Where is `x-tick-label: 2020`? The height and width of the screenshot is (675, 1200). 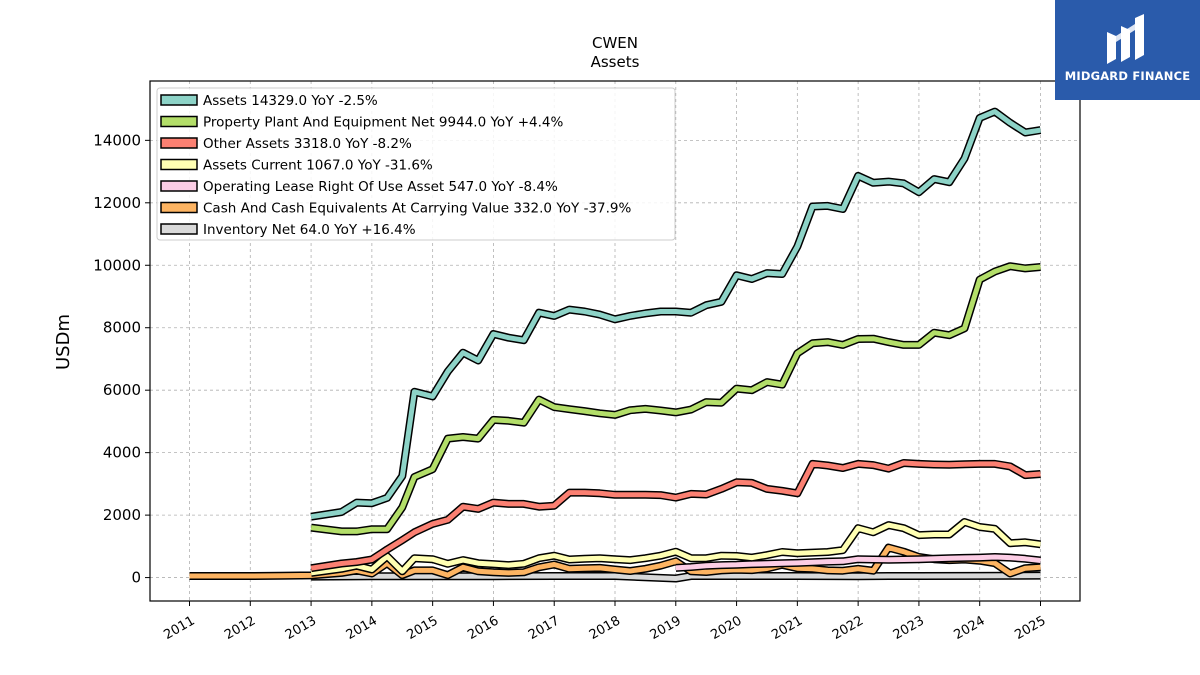 x-tick-label: 2020 is located at coordinates (726, 628).